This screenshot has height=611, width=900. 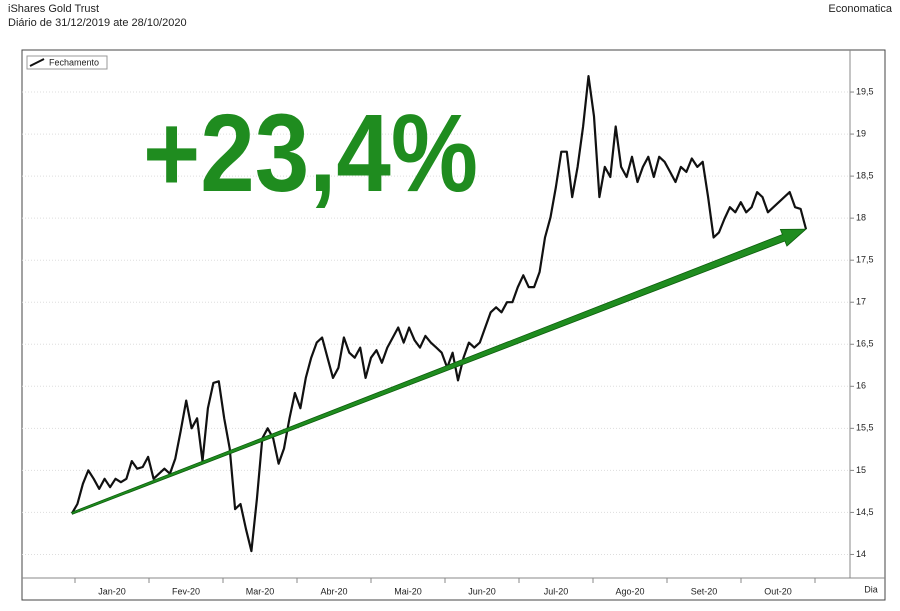 What do you see at coordinates (704, 591) in the screenshot?
I see `x-tick-label: Set-20` at bounding box center [704, 591].